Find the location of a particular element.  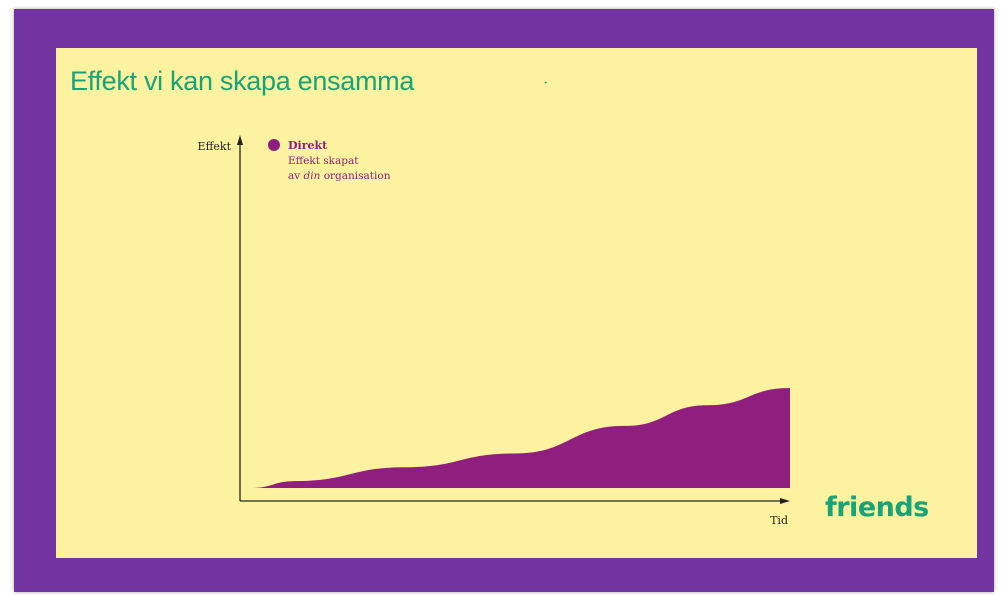

y-axis-arrow is located at coordinates (240, 140).